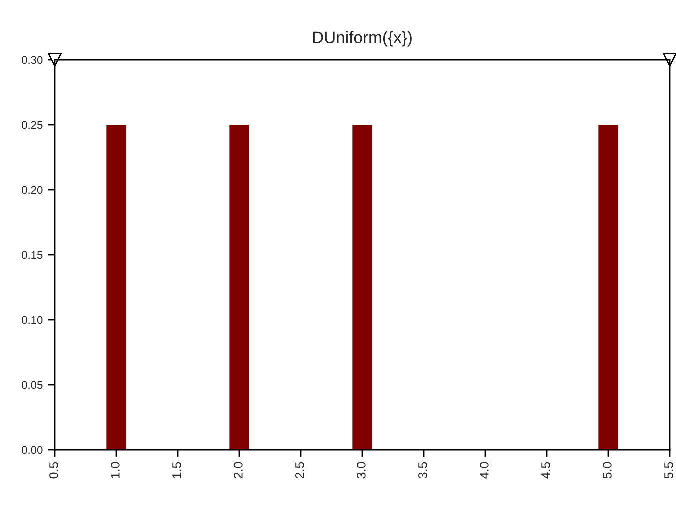 This screenshot has width=676, height=515. Describe the element at coordinates (32, 125) in the screenshot. I see `y-tick-label: 0.25` at that location.